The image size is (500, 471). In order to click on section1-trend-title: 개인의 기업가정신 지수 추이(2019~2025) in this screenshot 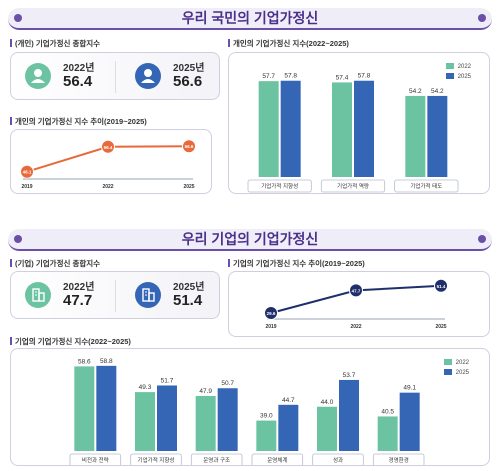, I will do `click(78, 121)`.